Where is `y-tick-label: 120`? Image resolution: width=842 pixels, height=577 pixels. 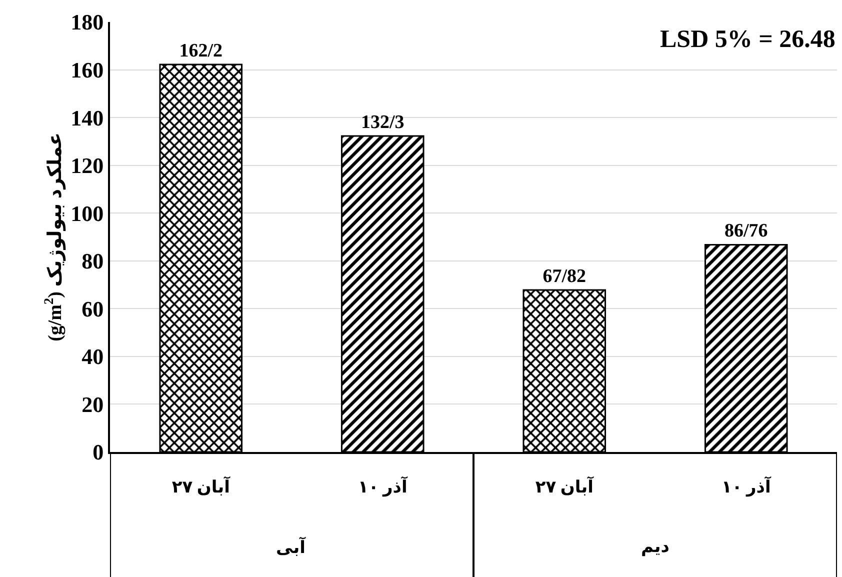
y-tick-label: 120 is located at coordinates (87, 165).